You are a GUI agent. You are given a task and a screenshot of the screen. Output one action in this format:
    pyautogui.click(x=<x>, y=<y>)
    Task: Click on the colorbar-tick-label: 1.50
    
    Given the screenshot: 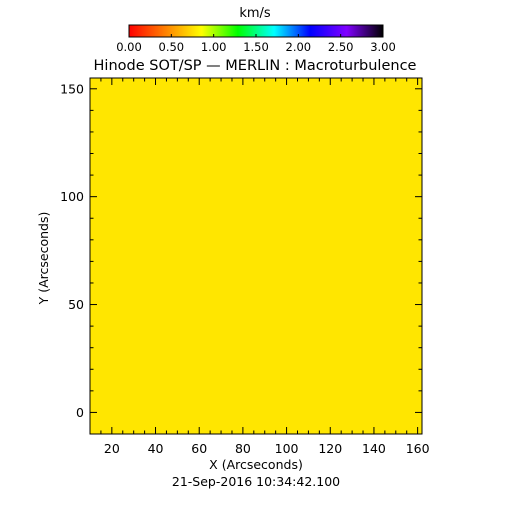 What is the action you would take?
    pyautogui.click(x=256, y=47)
    